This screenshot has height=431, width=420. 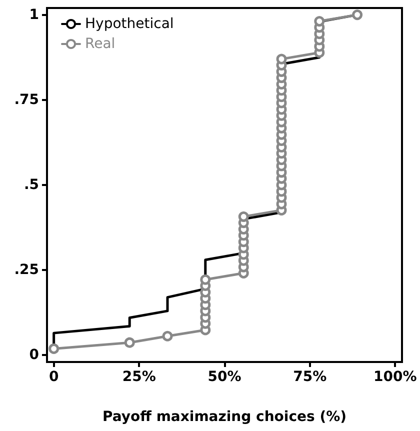 I want to click on x-tick-label: 100%, so click(x=395, y=377).